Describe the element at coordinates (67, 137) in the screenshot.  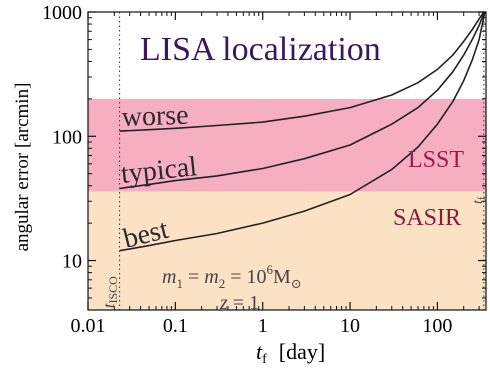
I see `y-tick-label: 100` at that location.